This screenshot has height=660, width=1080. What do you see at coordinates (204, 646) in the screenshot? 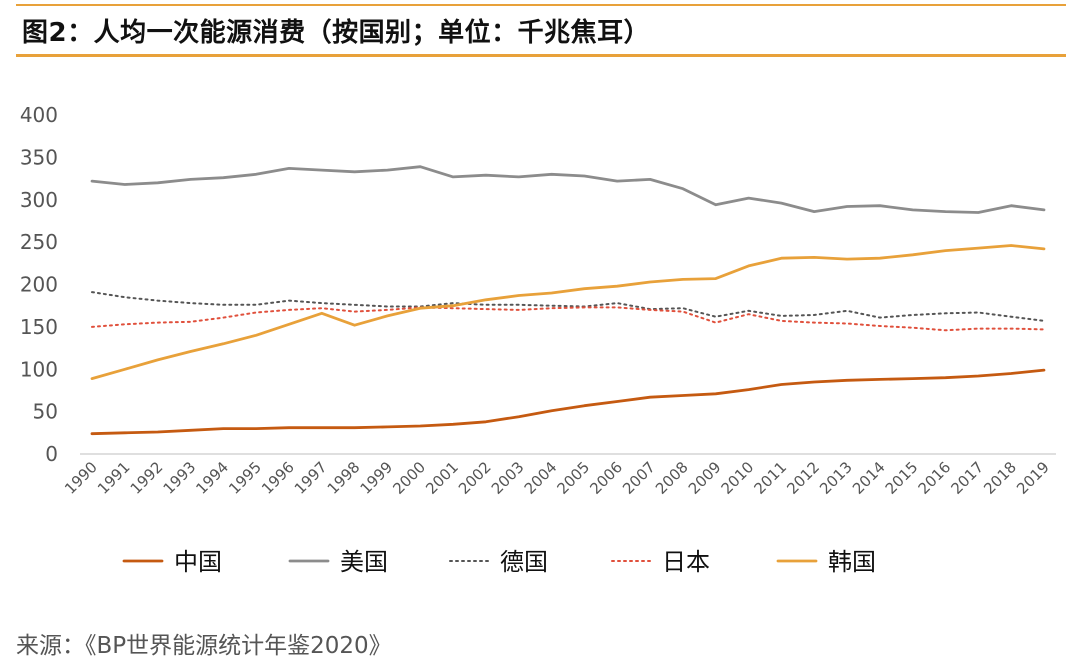
I see `source-note: 来源：《BP世界能源统计年鉴2020》` at bounding box center [204, 646].